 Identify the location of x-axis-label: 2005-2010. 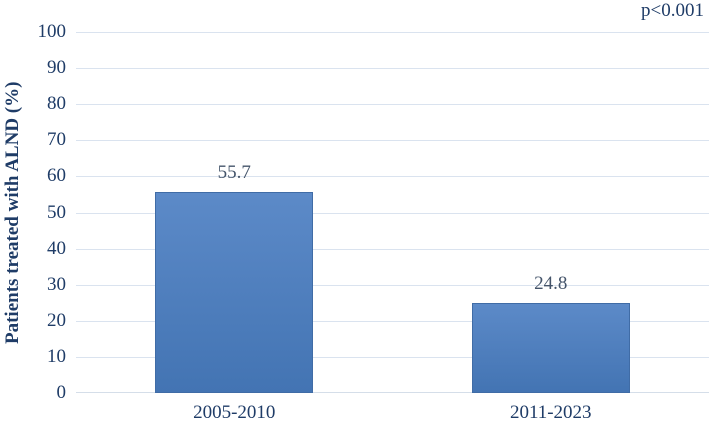
(234, 412).